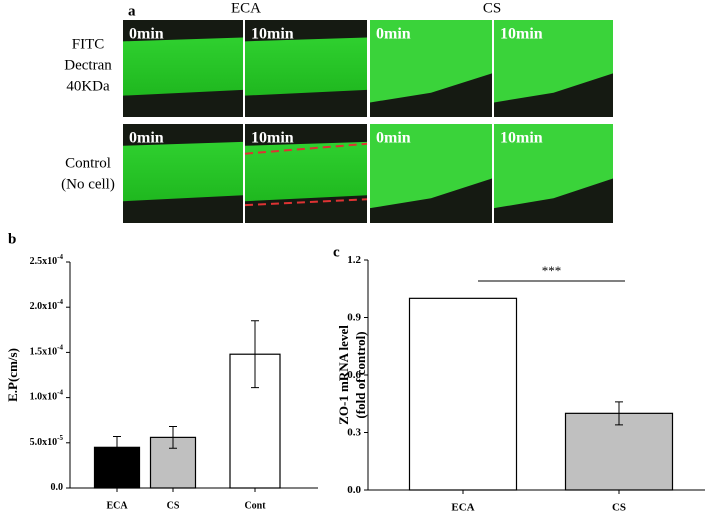 The width and height of the screenshot is (709, 513). I want to click on tick-mantissa: 1.0x10, so click(44, 397).